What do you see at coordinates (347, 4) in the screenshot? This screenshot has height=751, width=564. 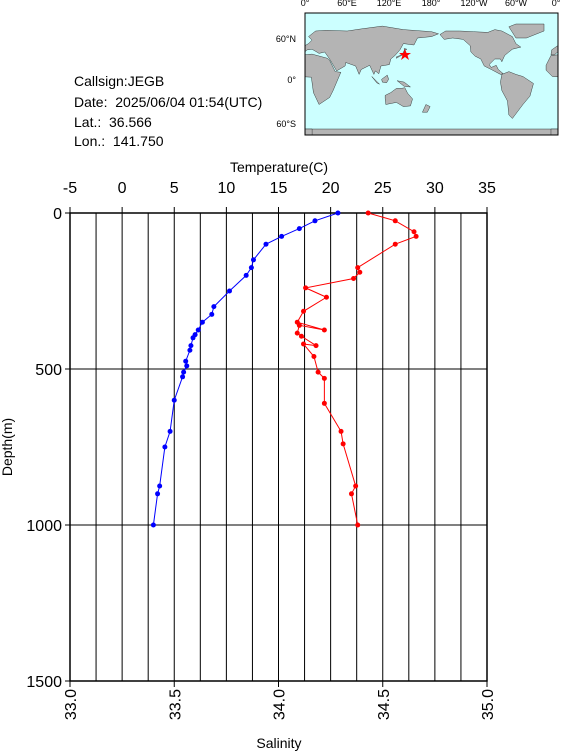 I see `lon-label: 60°E` at bounding box center [347, 4].